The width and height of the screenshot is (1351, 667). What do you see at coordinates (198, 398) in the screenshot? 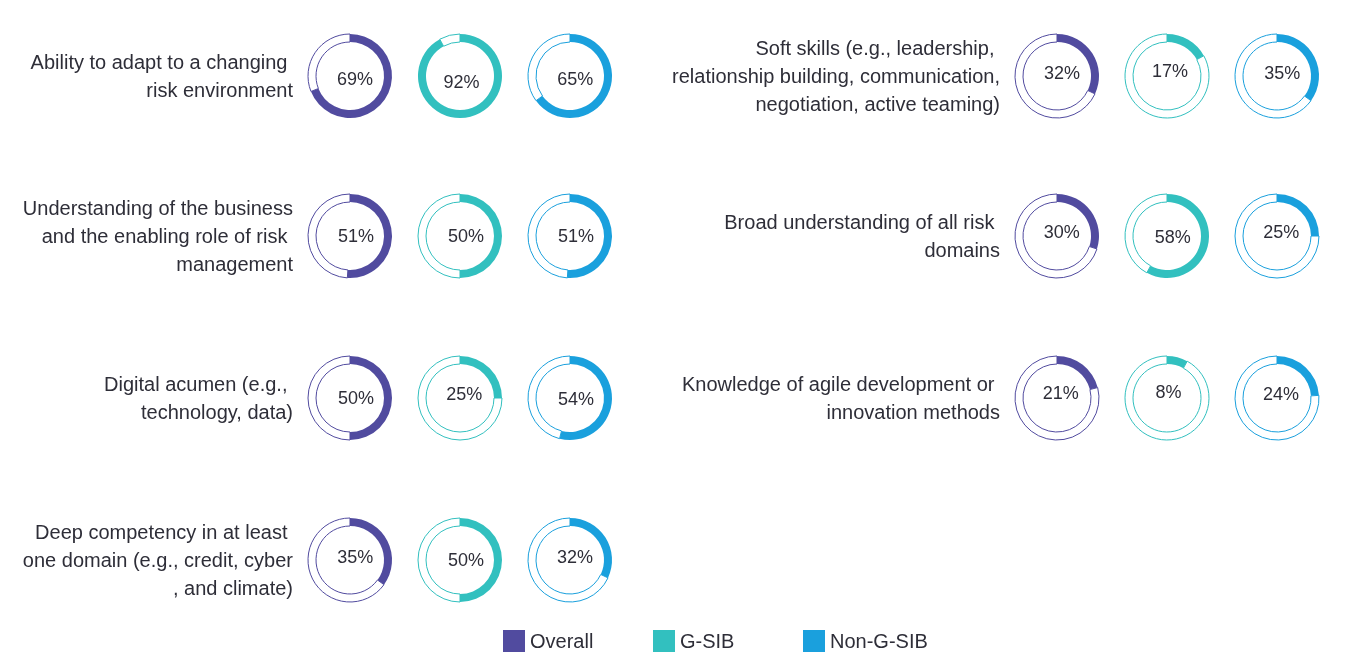
I see `text: Digital acumen (e.g., technology, data)` at bounding box center [198, 398].